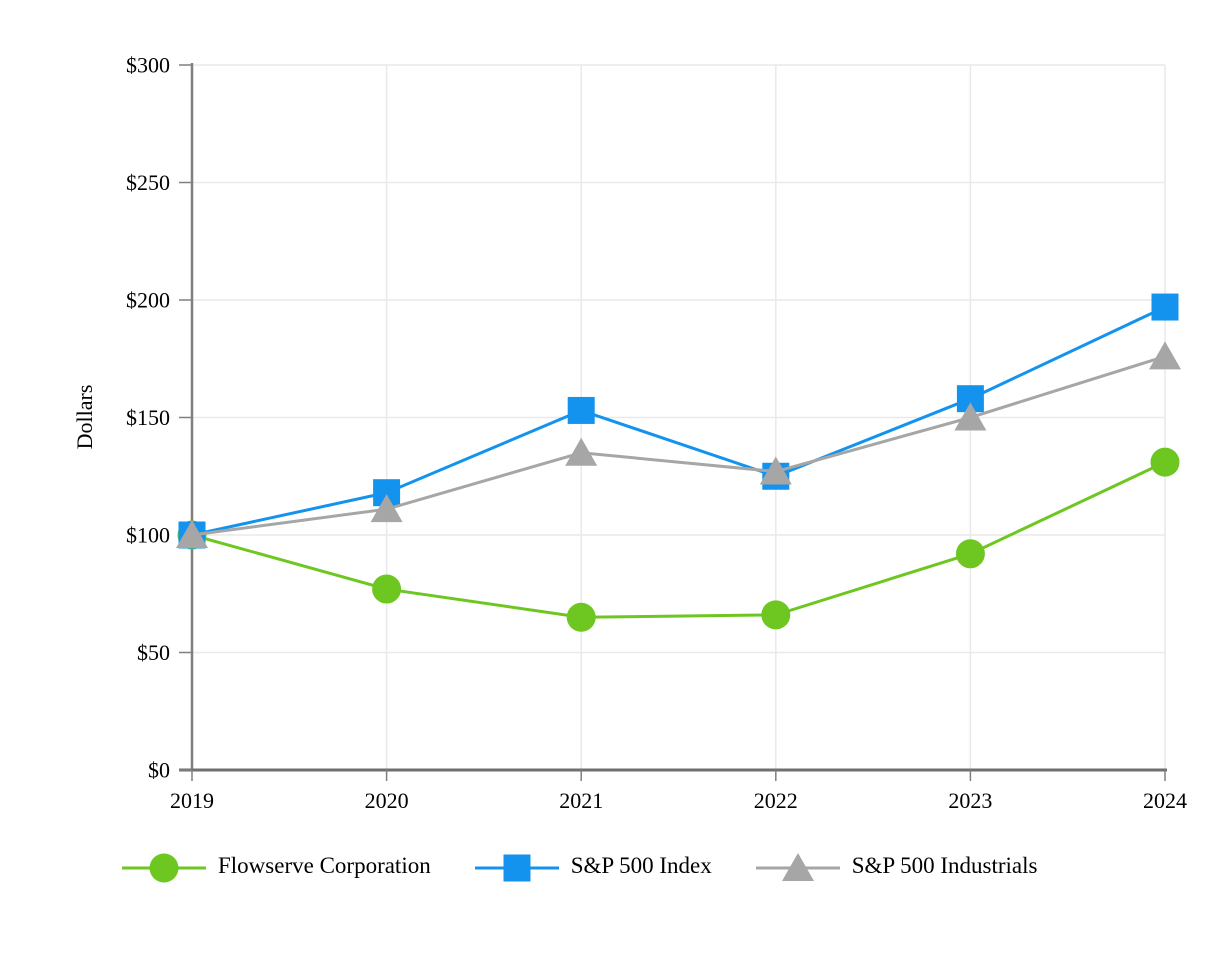 The image size is (1228, 960). I want to click on legend-item-sp500: S&P 500 Index, so click(593, 866).